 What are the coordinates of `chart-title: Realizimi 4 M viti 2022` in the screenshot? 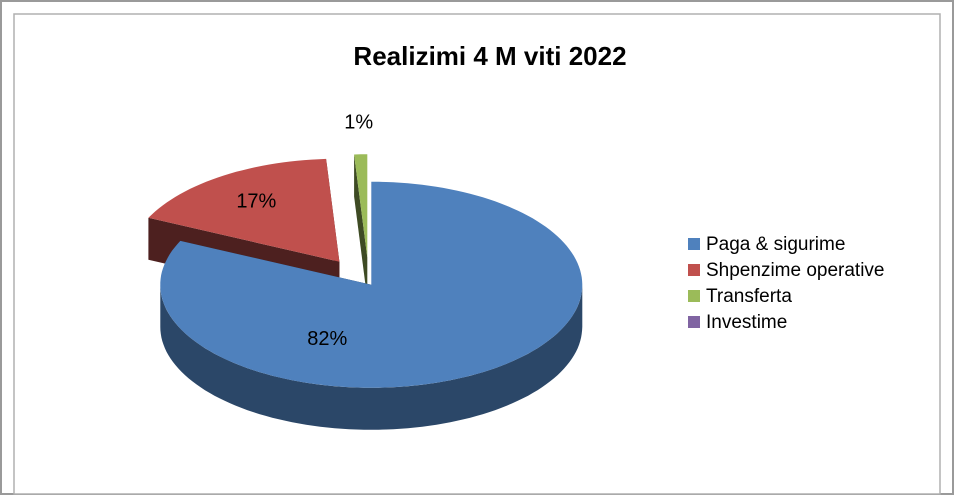 It's located at (489, 56).